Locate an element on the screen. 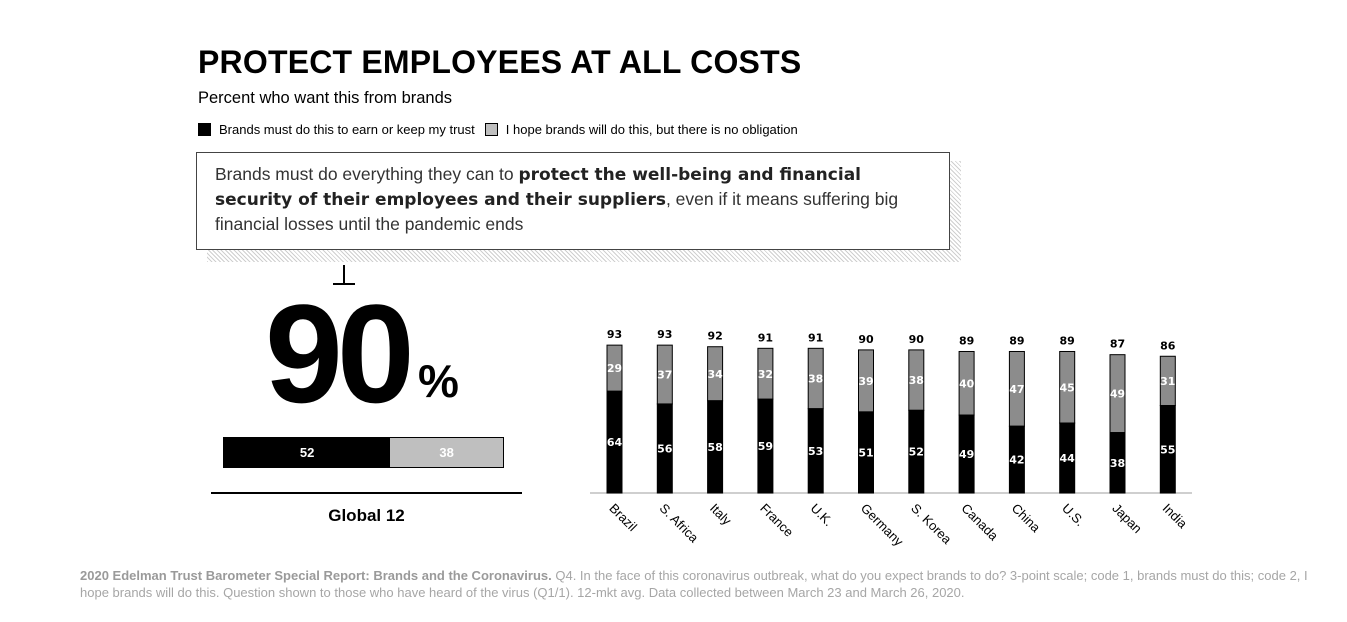  x-tick-label-11: India is located at coordinates (1175, 516).